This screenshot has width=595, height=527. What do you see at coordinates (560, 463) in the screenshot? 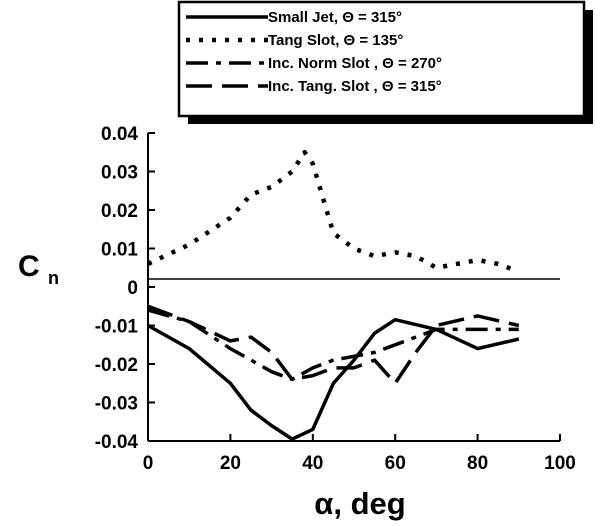
I see `x-tick-label: 100` at bounding box center [560, 463].